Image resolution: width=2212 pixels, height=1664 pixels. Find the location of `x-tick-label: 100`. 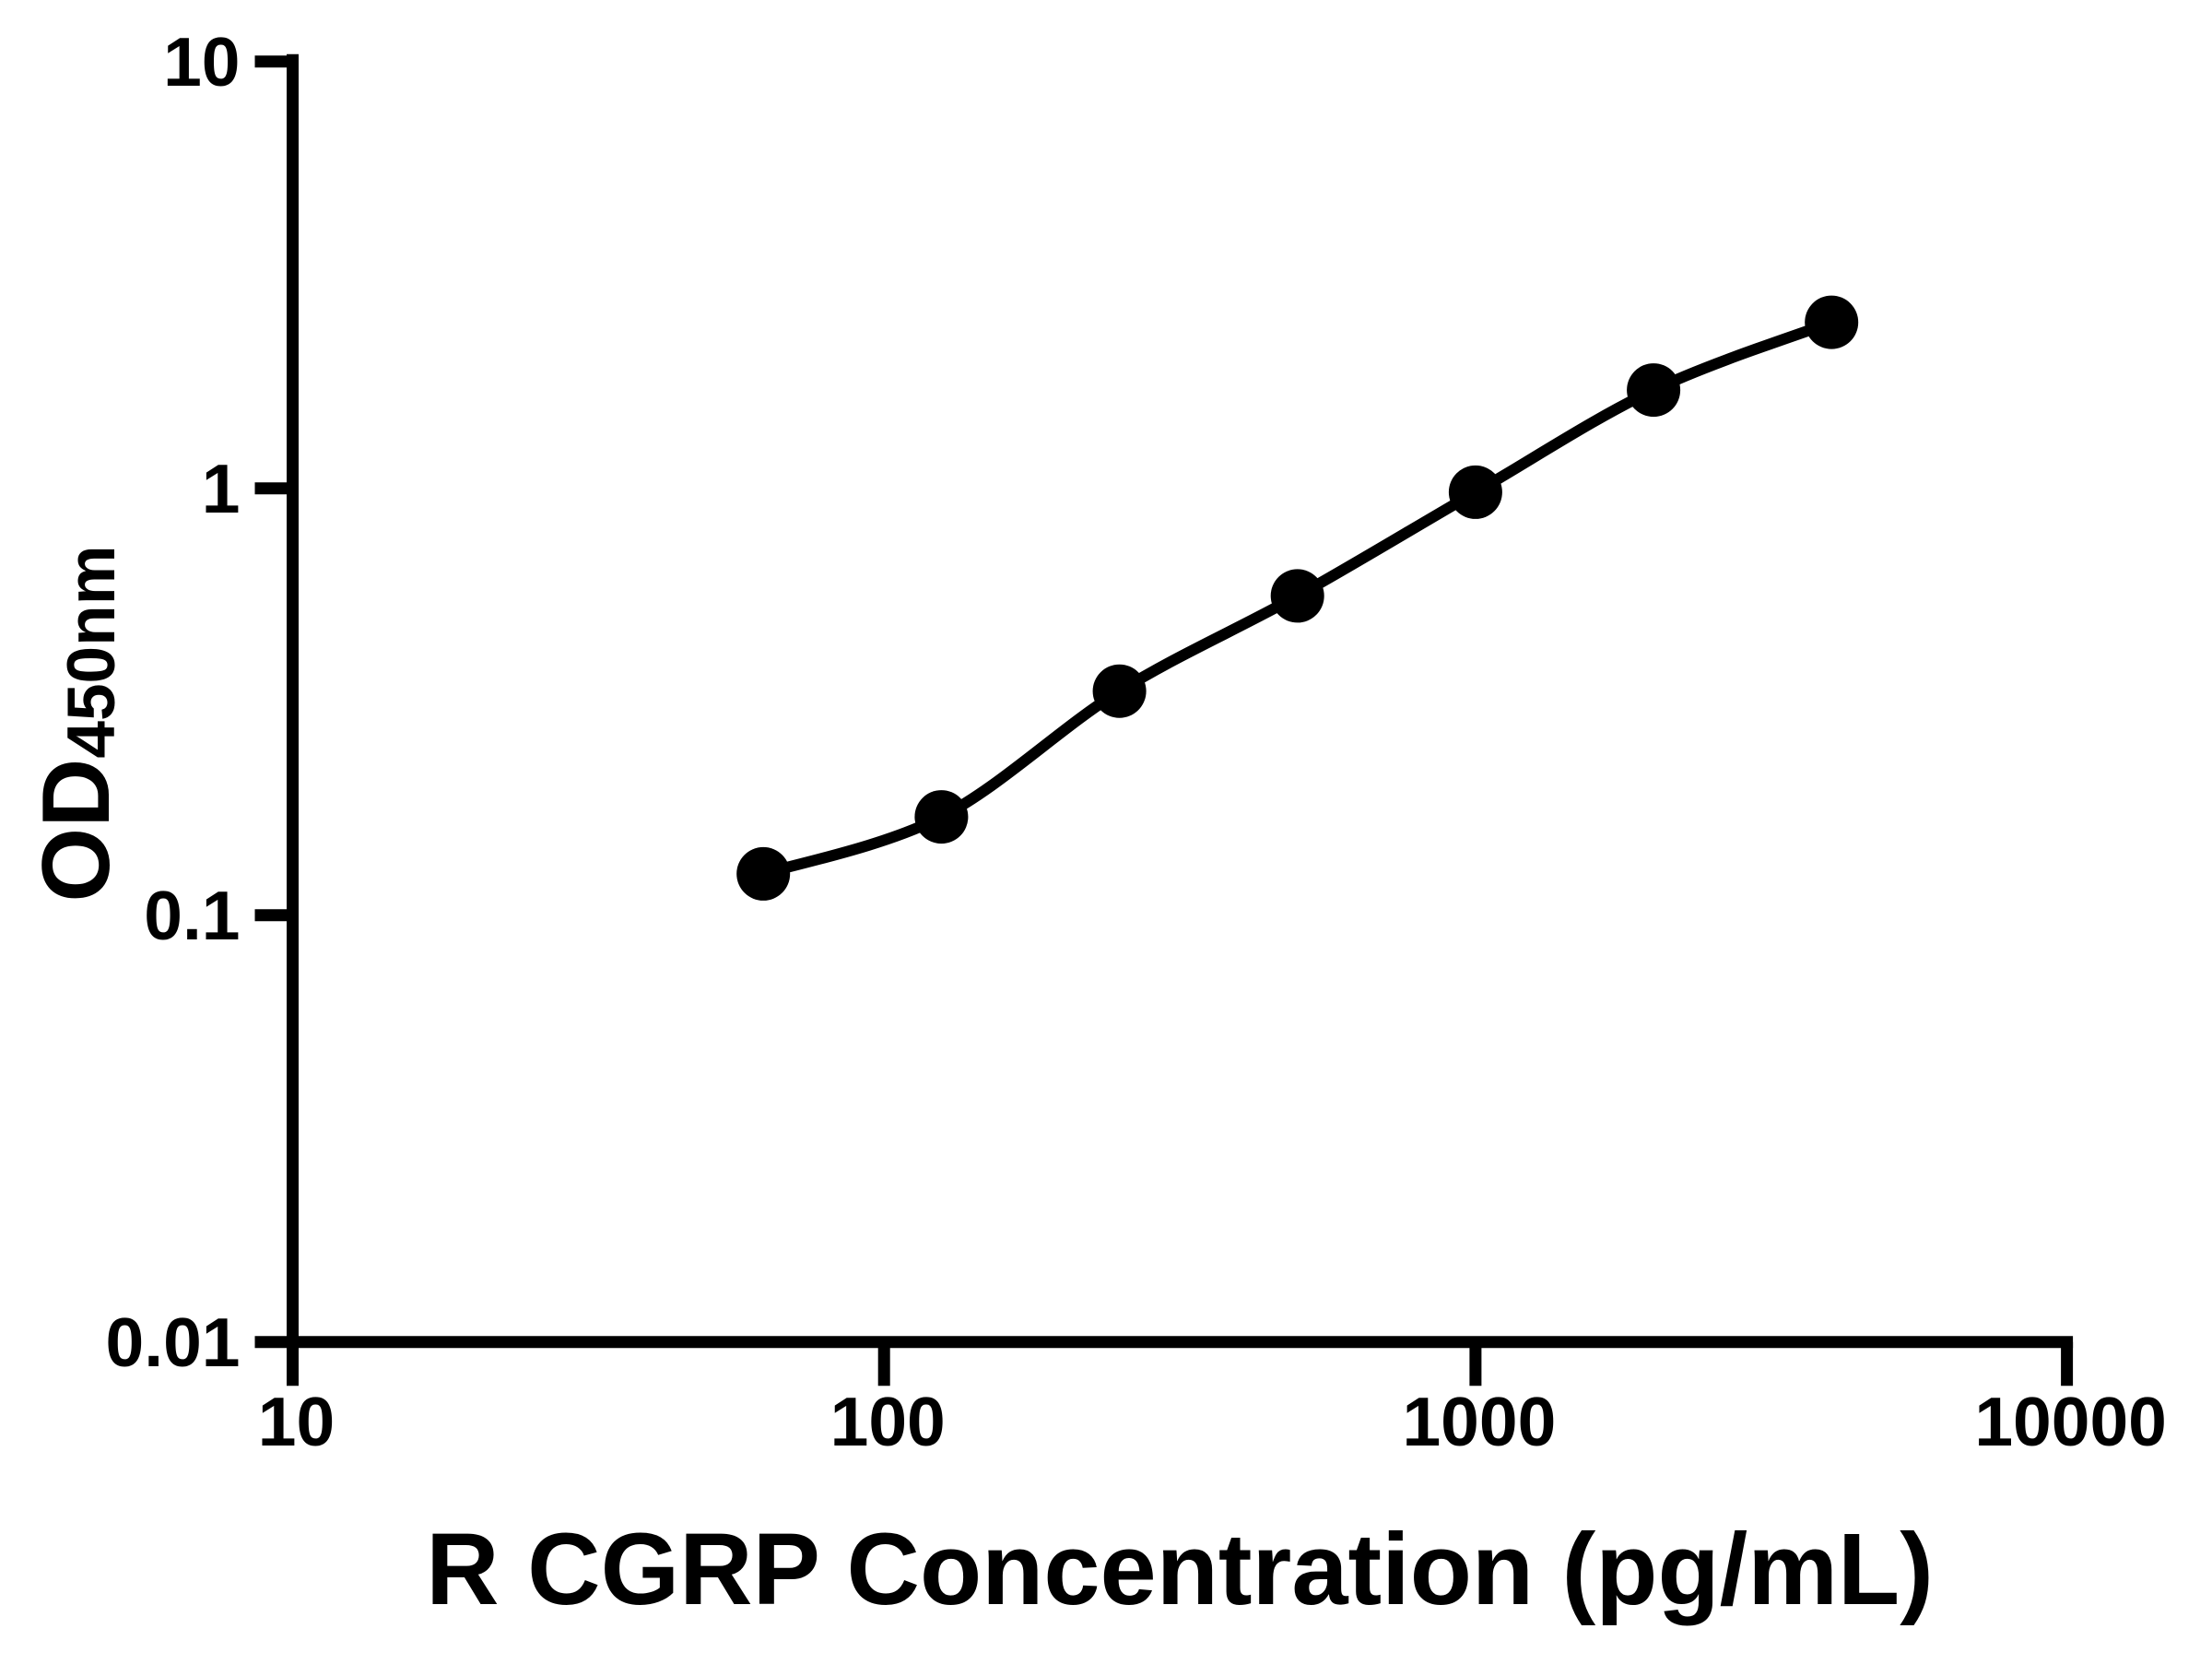

x-tick-label: 100 is located at coordinates (888, 1421).